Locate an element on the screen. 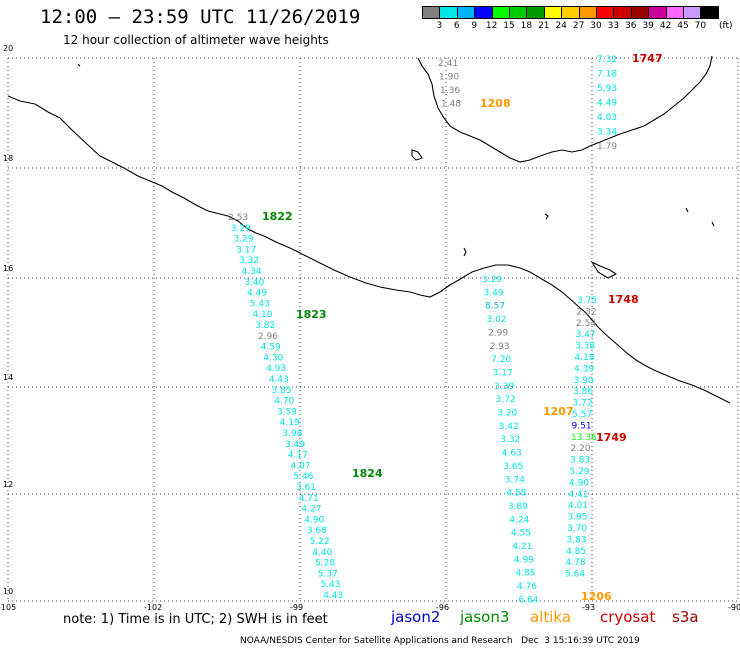 Image resolution: width=740 pixels, height=650 pixels. colorbar-label: 15 is located at coordinates (509, 26).